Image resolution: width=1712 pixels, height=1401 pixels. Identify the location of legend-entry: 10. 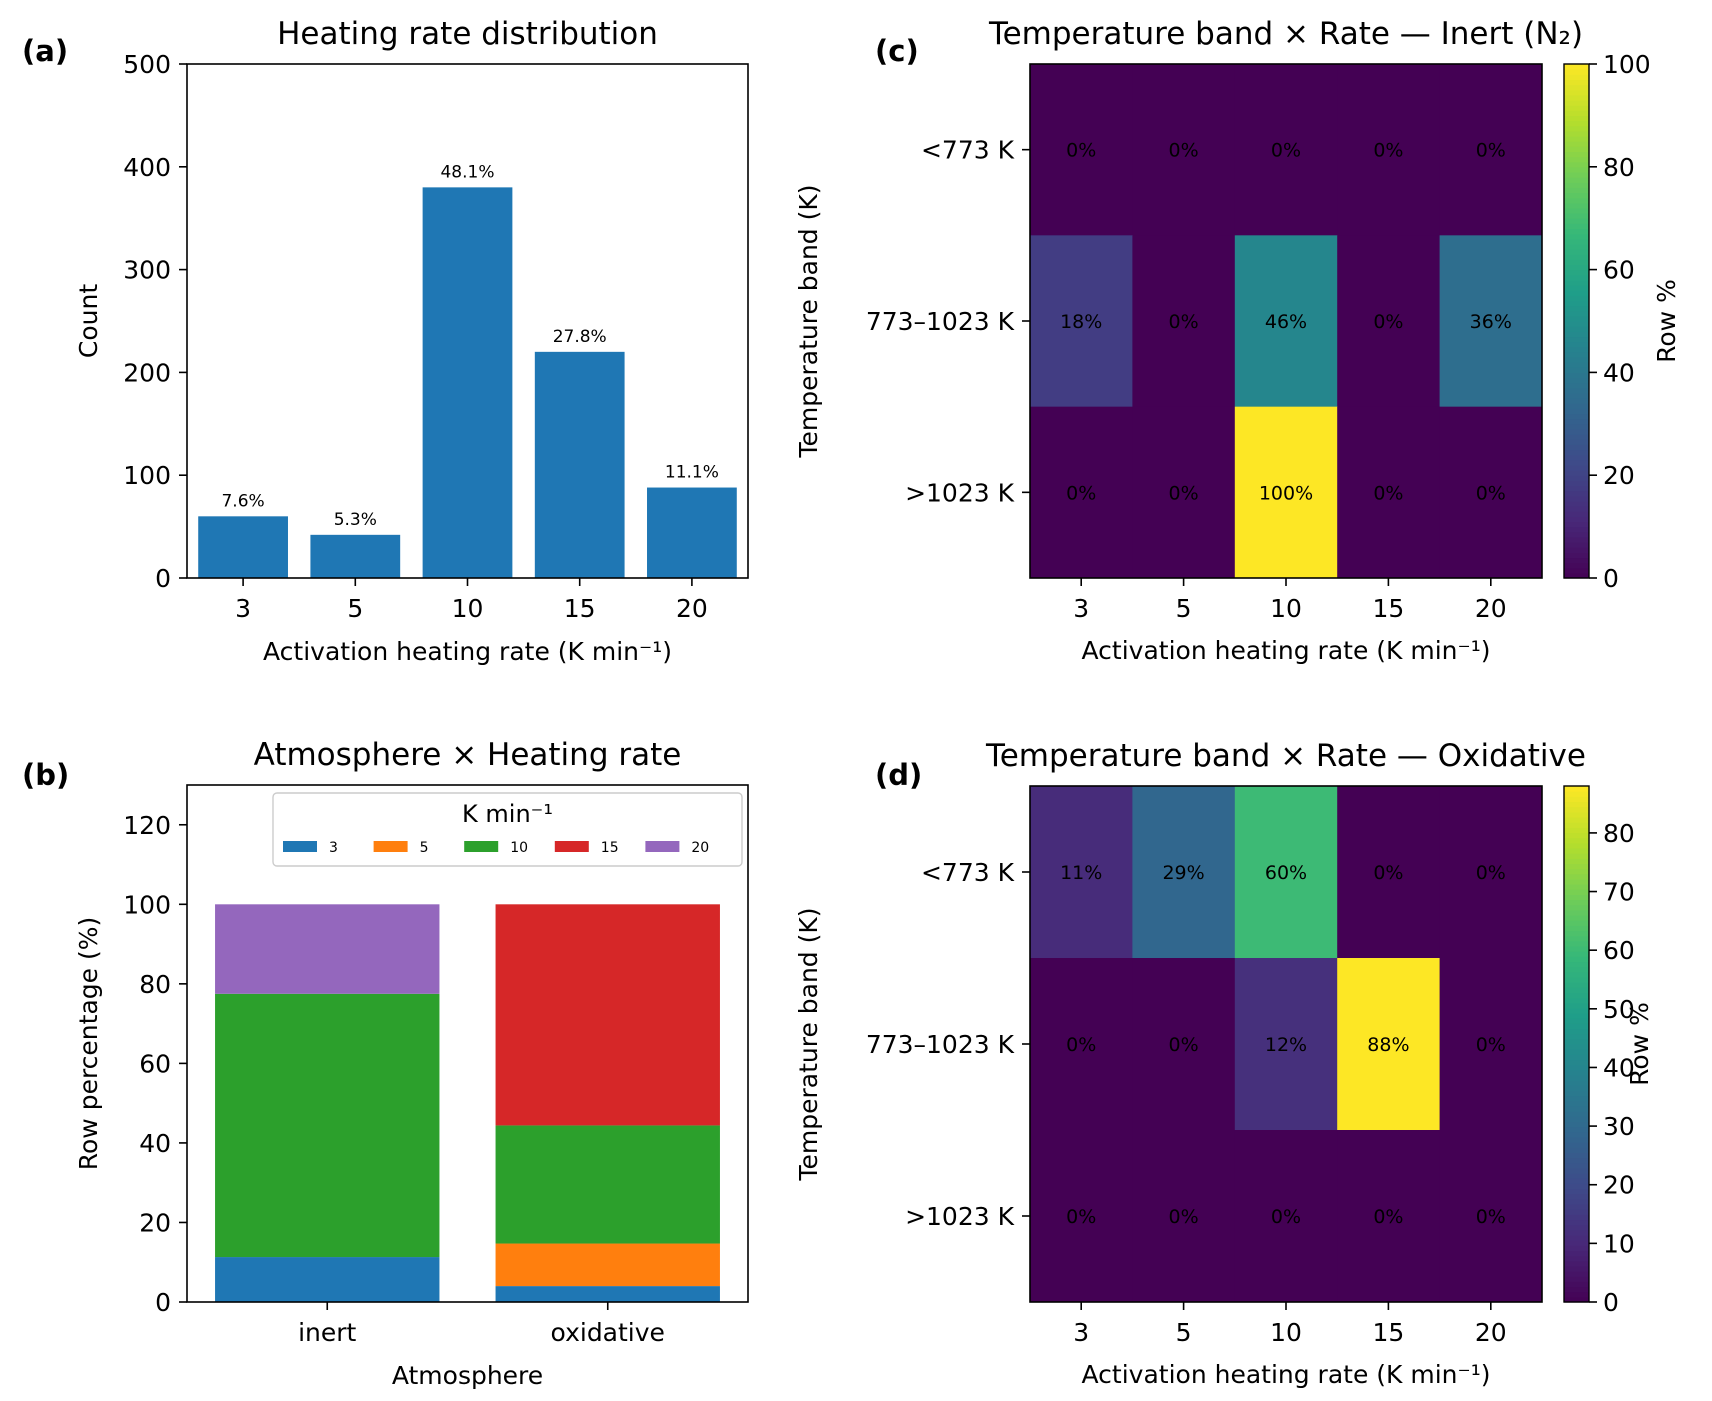
(519, 848).